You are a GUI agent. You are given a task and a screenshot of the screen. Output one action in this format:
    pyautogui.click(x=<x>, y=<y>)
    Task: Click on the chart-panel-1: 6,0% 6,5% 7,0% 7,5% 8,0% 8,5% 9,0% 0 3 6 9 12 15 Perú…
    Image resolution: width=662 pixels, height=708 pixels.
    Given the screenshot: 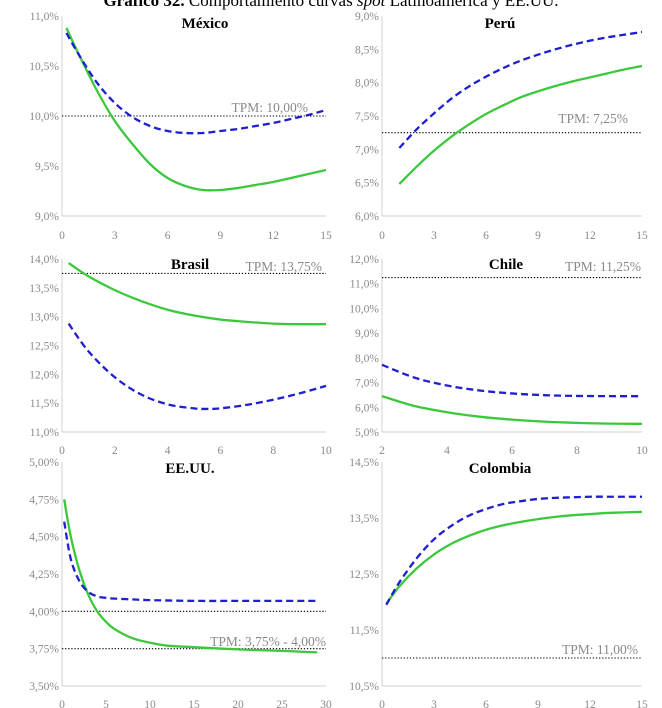 What is the action you would take?
    pyautogui.click(x=501, y=126)
    